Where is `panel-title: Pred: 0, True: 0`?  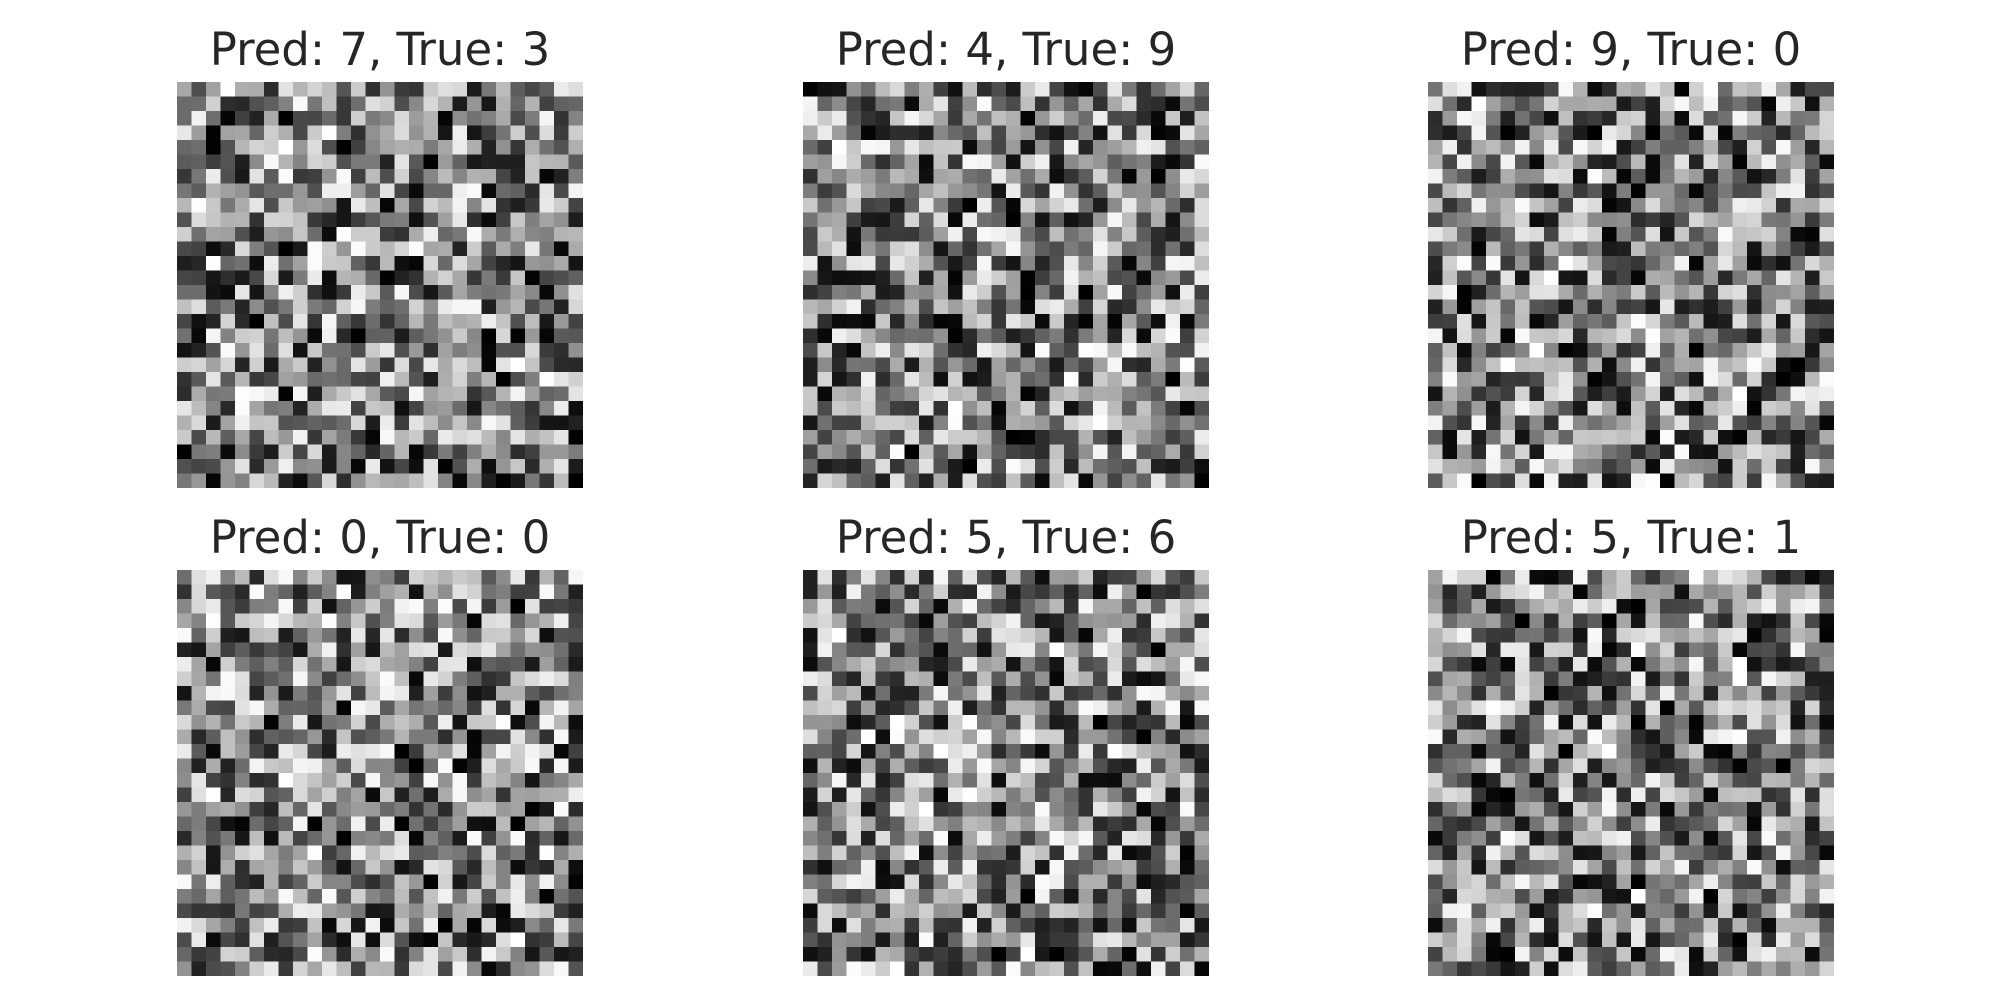
panel-title: Pred: 0, True: 0 is located at coordinates (380, 537).